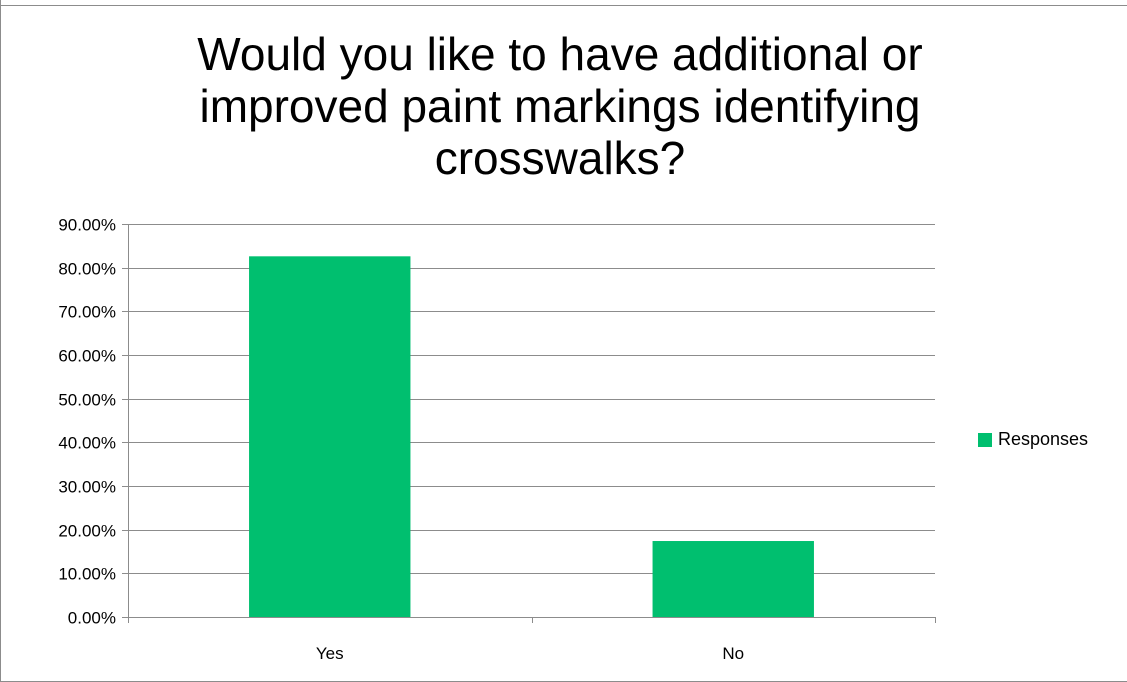  What do you see at coordinates (92, 618) in the screenshot?
I see `y-tick-label: 0.00%` at bounding box center [92, 618].